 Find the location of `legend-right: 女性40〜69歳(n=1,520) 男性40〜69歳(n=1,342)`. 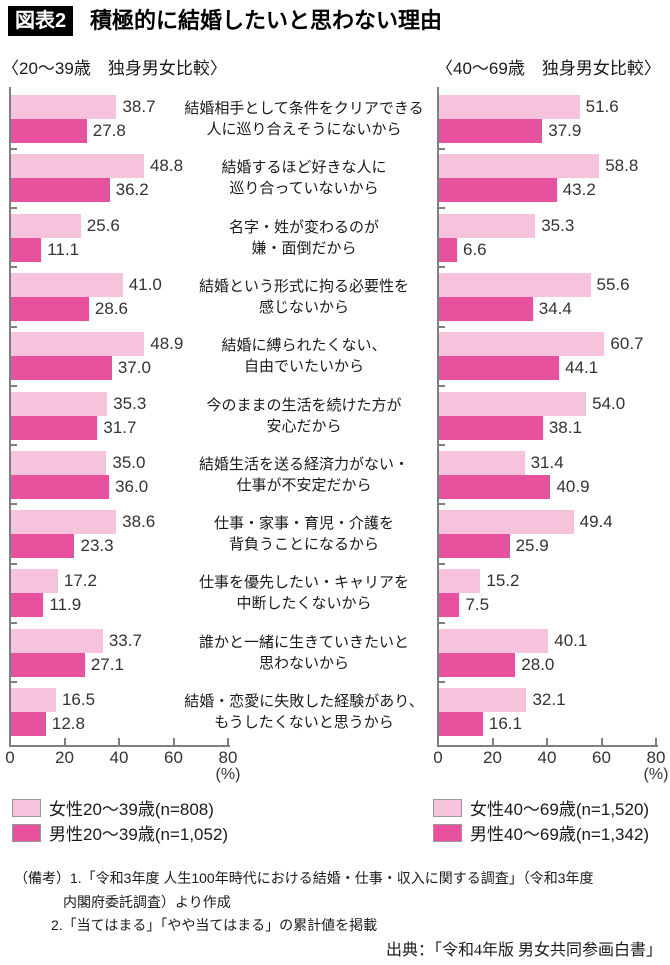

legend-right: 女性40〜69歳(n=1,520) 男性40〜69歳(n=1,342) is located at coordinates (541, 823).